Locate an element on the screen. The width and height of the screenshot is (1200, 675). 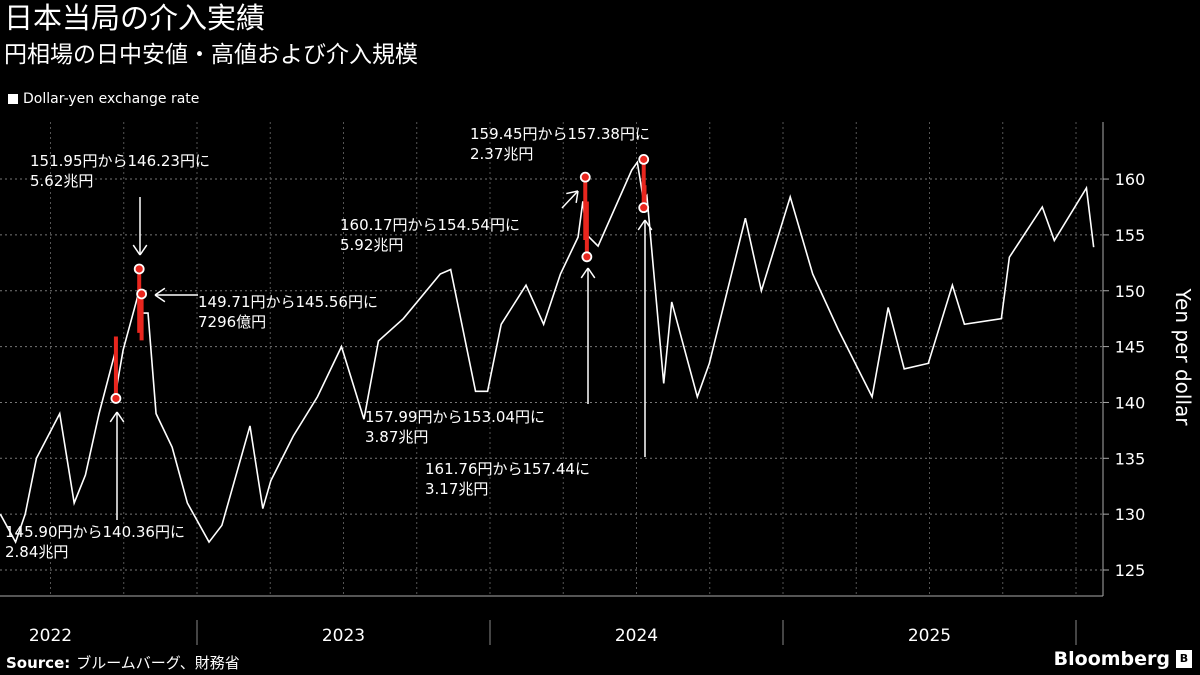
bloomberg-logo: Bloomberg B is located at coordinates (1123, 659).